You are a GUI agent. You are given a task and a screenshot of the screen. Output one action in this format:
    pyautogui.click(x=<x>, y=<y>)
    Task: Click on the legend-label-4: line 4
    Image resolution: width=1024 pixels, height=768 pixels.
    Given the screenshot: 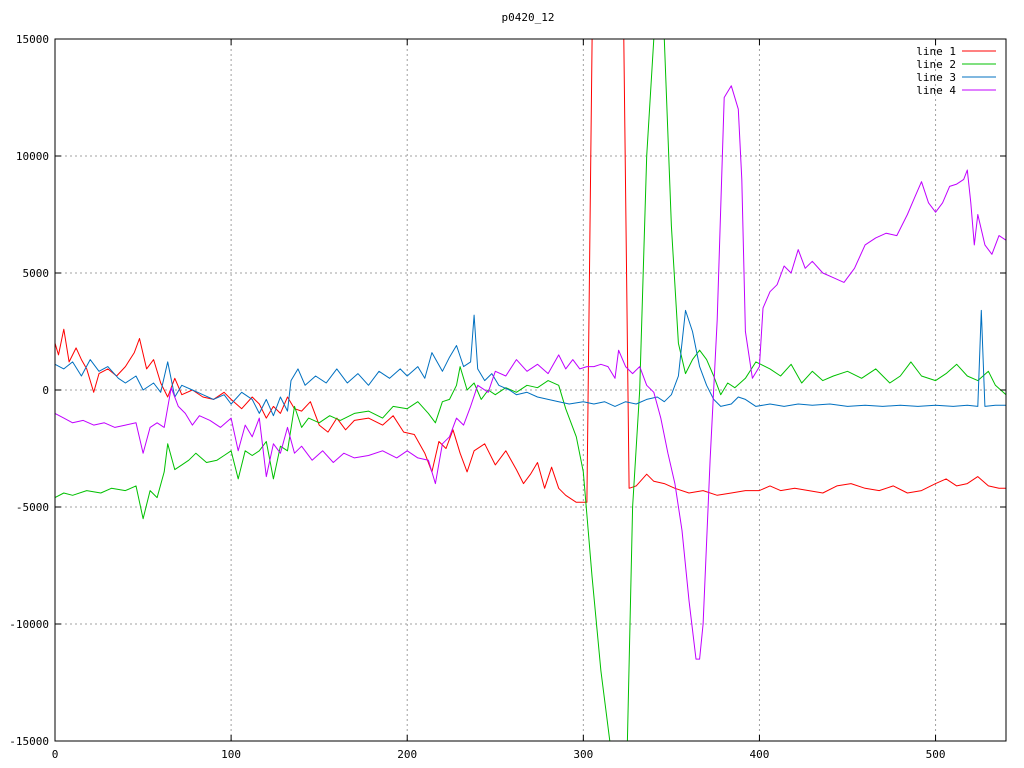 What is the action you would take?
    pyautogui.click(x=936, y=90)
    